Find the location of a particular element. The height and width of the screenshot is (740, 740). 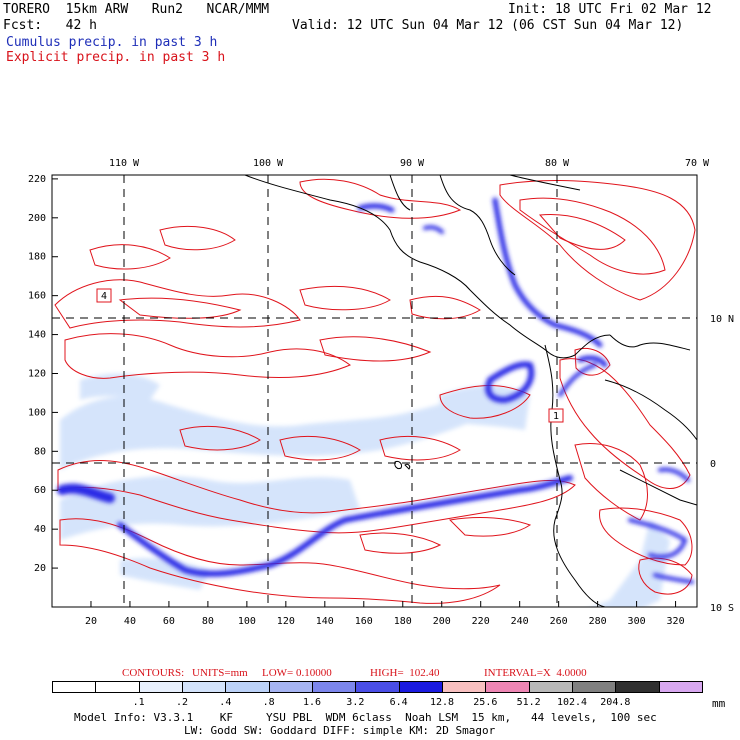

x-tick-label: 120 is located at coordinates (286, 621).